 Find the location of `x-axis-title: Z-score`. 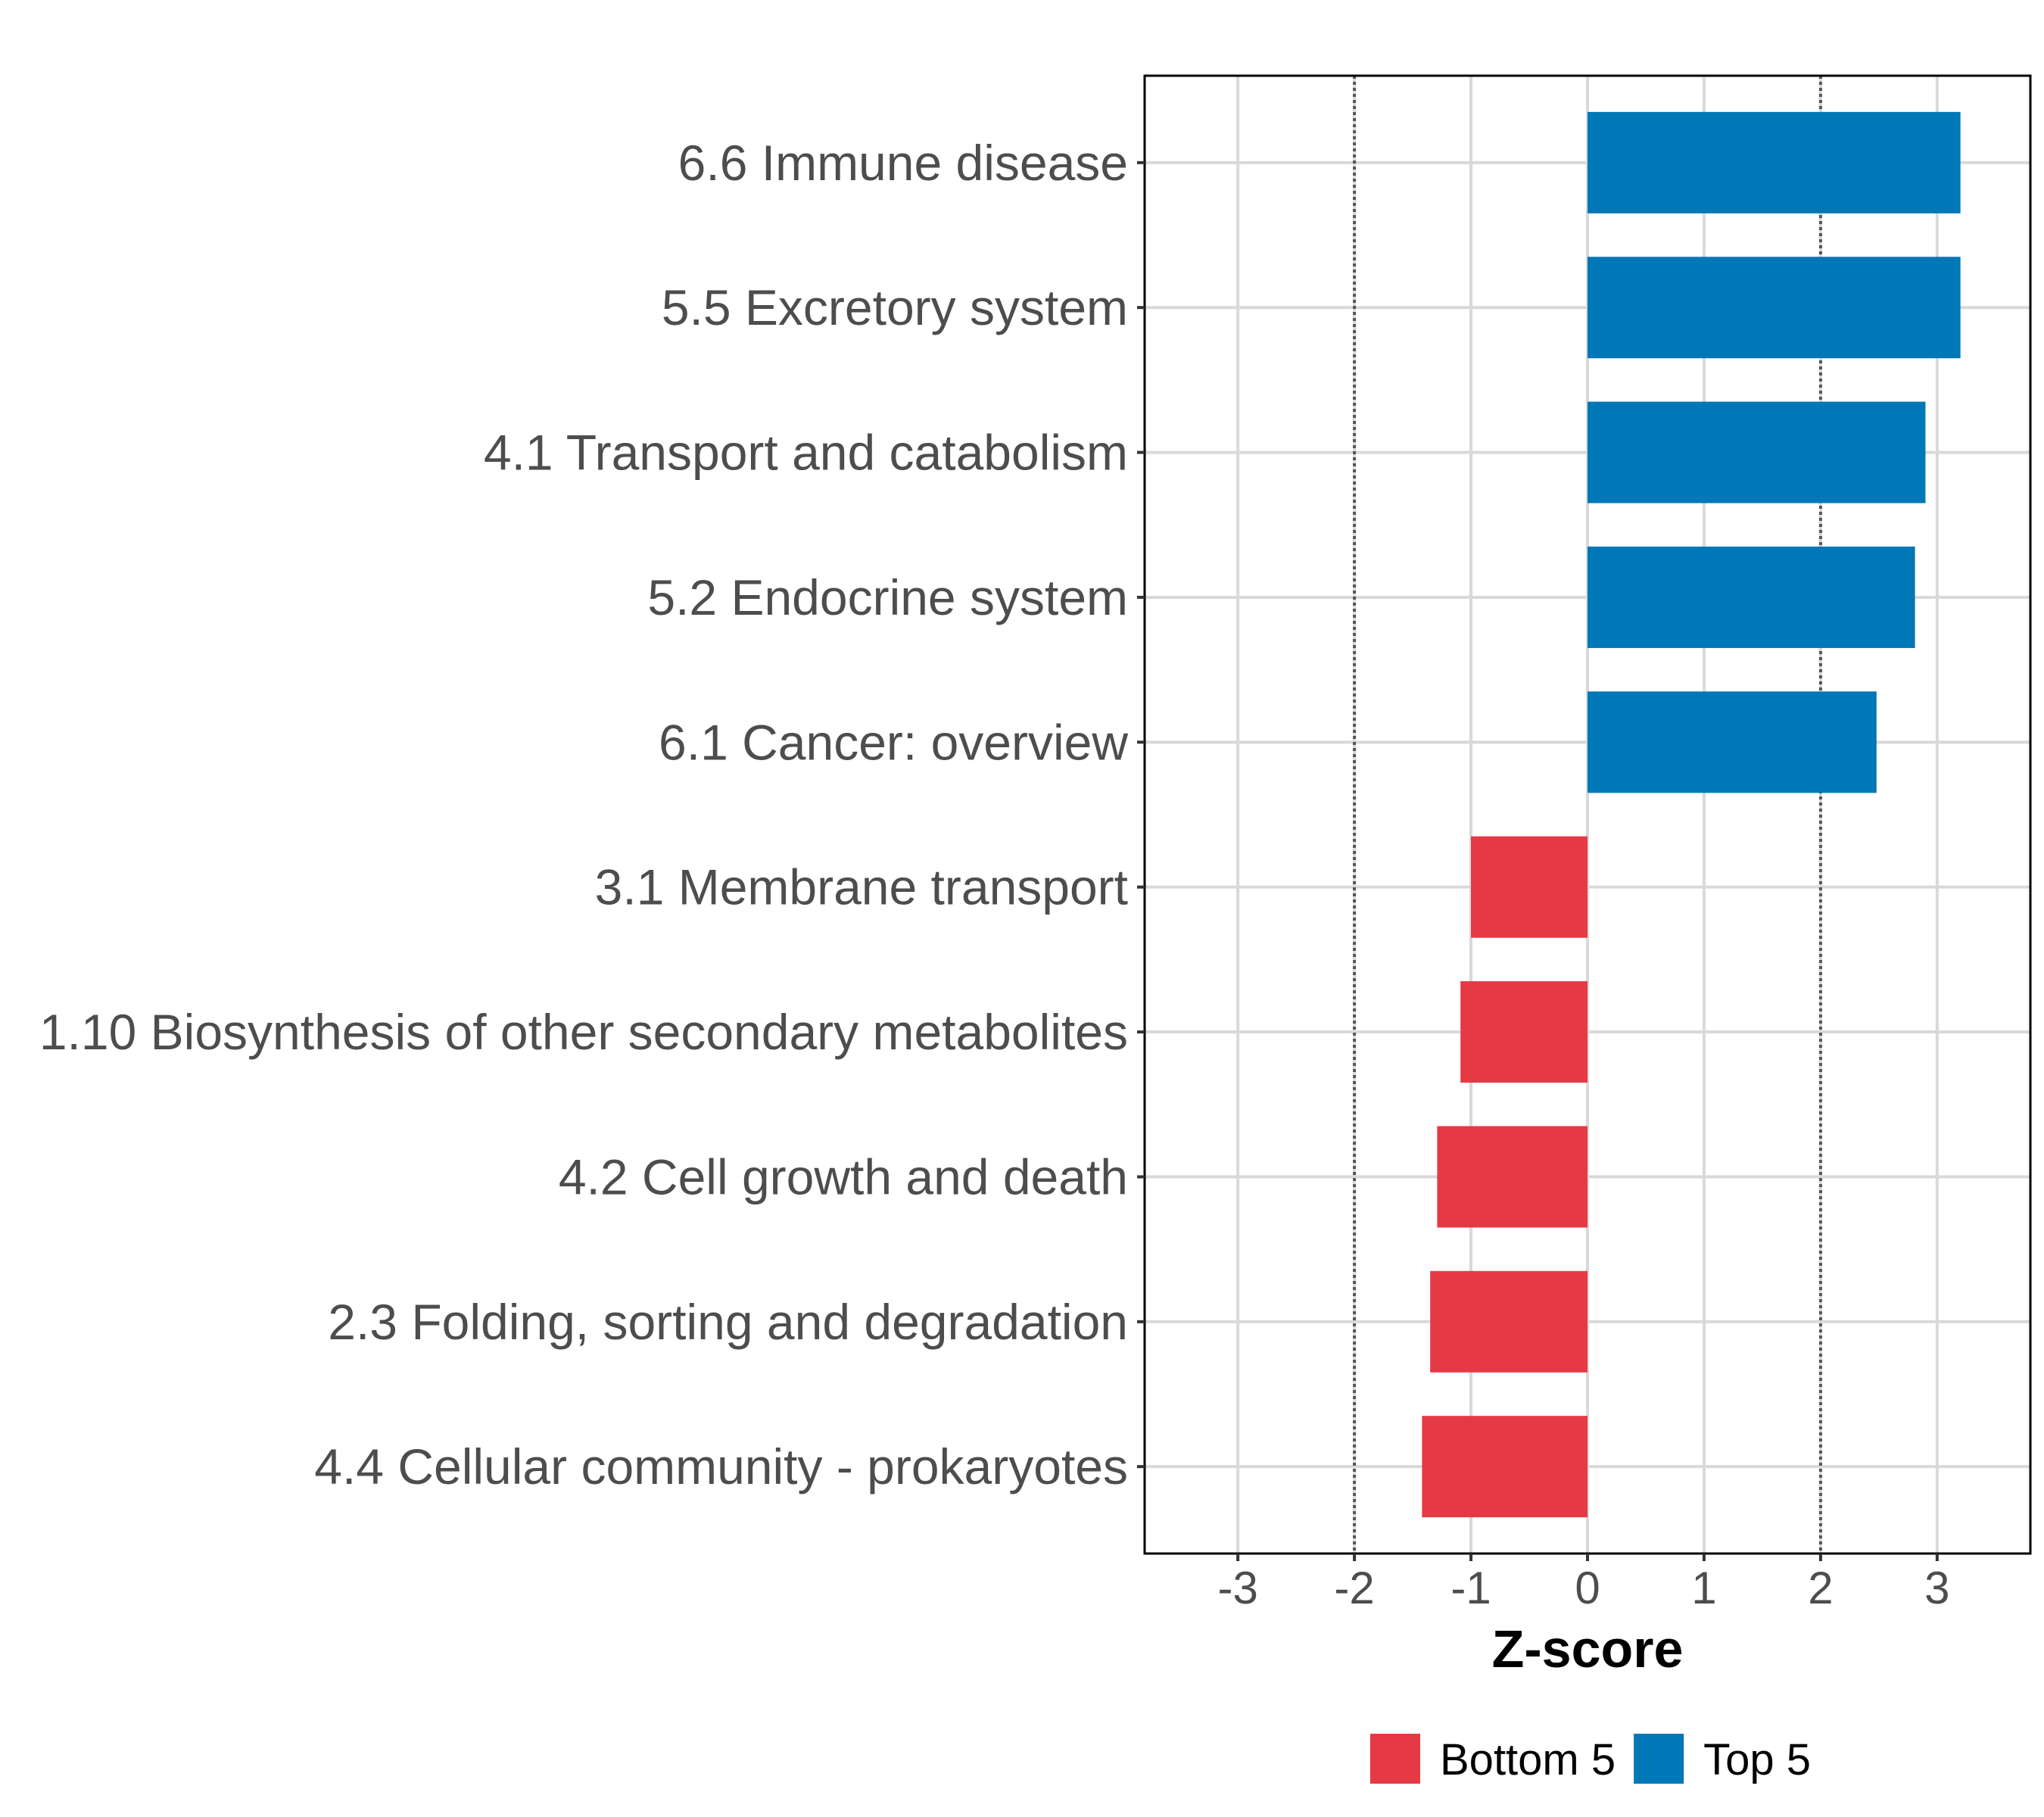

x-axis-title: Z-score is located at coordinates (1588, 1648).